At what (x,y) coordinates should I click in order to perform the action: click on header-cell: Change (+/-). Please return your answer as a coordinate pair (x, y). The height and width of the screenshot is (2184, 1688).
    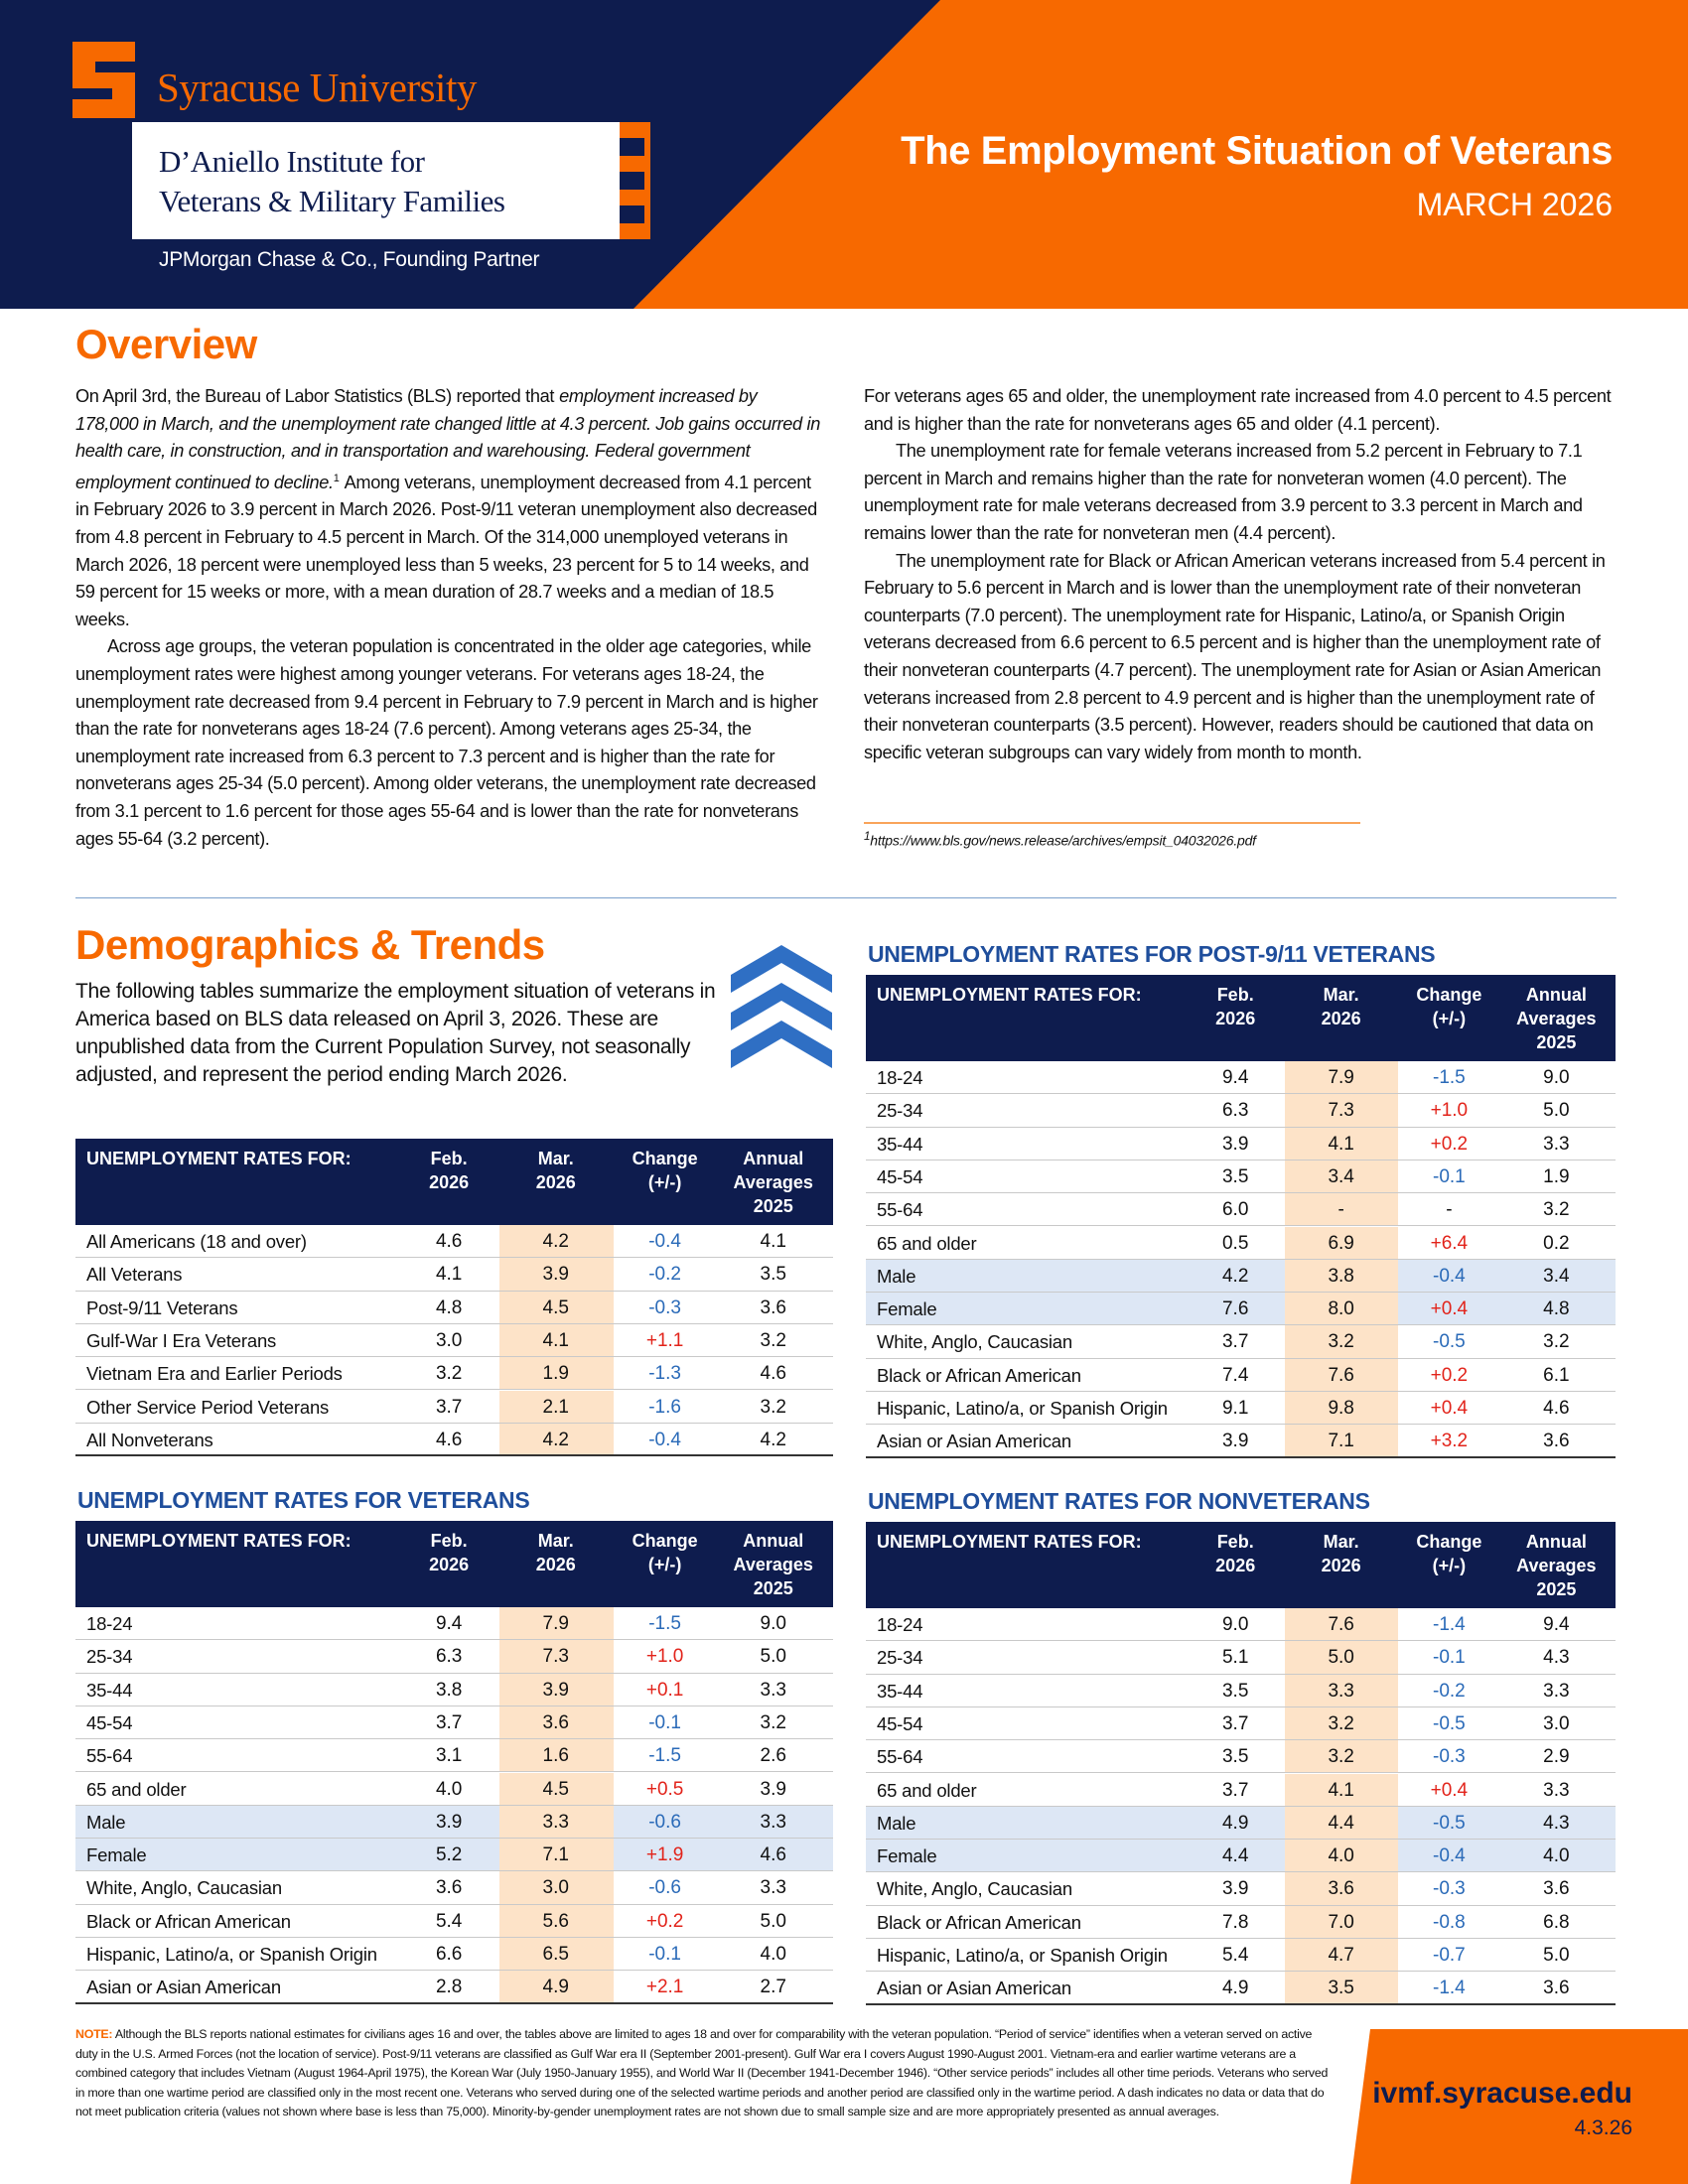
    Looking at the image, I should click on (665, 1170).